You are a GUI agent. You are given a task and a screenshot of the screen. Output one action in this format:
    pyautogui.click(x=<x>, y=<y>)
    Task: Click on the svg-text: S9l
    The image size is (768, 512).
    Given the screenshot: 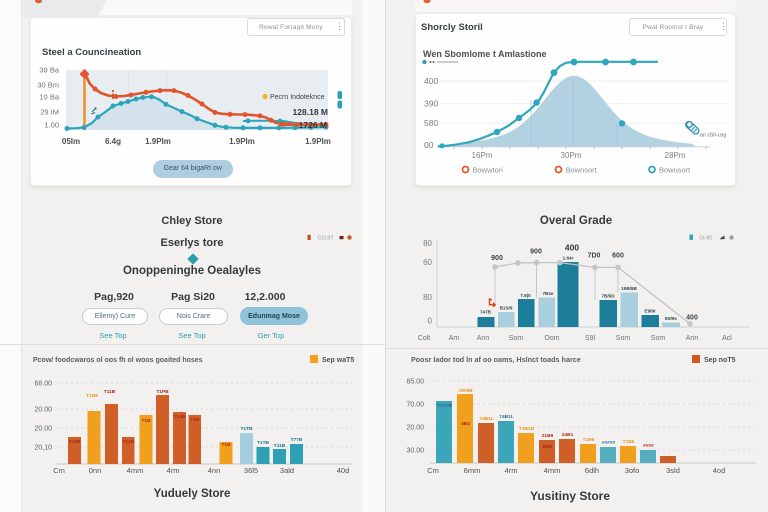 What is the action you would take?
    pyautogui.click(x=590, y=338)
    